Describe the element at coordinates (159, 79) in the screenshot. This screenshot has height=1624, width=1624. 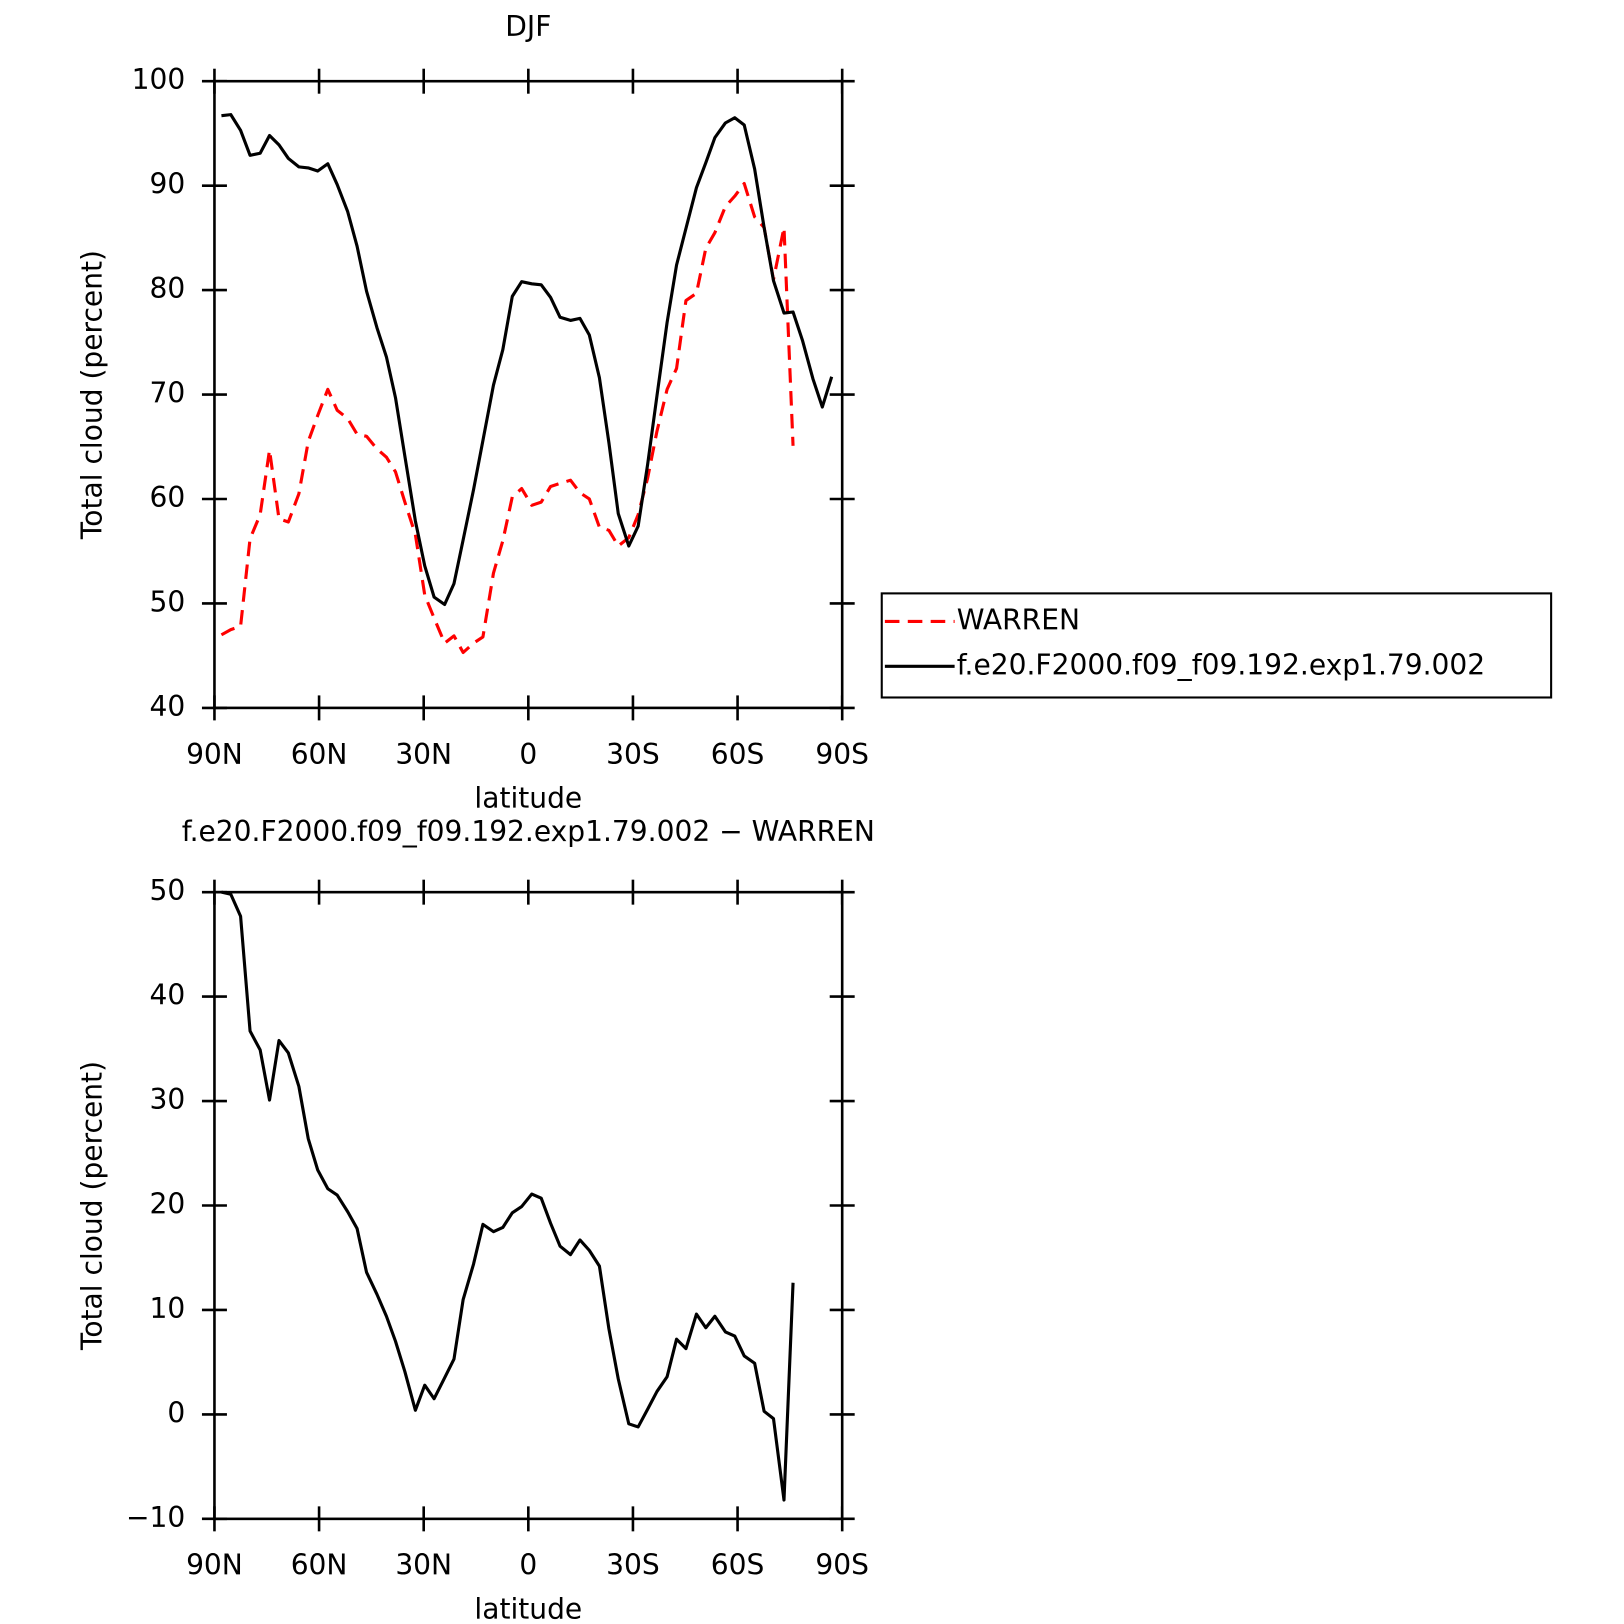
I see `y-tick-label: 100` at that location.